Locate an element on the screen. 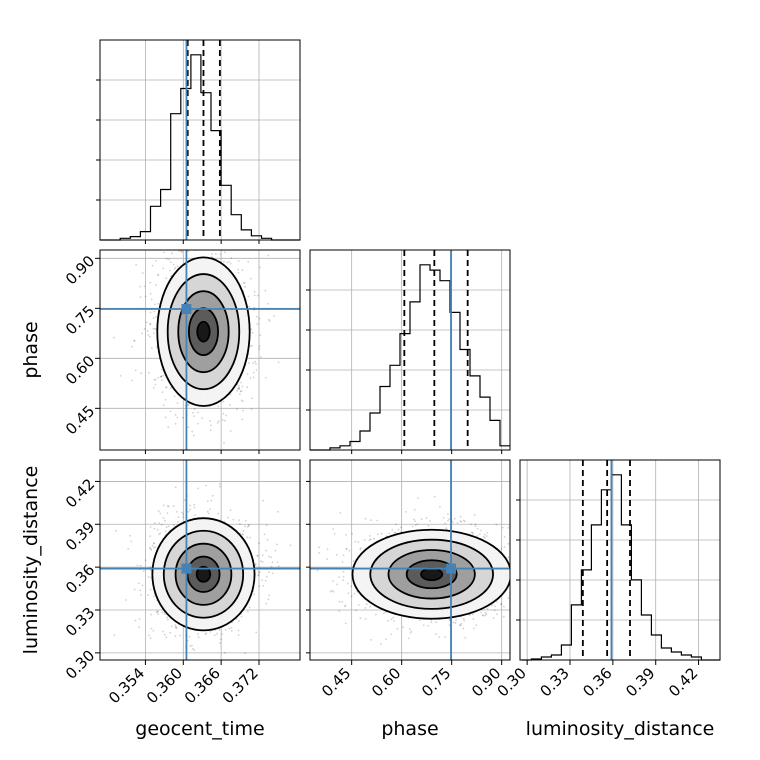 The image size is (760, 760). x-axis-title-geocent_time: geocent_time is located at coordinates (199, 729).